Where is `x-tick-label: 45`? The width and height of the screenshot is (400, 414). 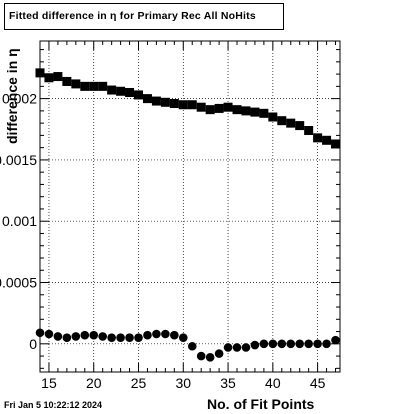 x-tick-label: 45 is located at coordinates (318, 383).